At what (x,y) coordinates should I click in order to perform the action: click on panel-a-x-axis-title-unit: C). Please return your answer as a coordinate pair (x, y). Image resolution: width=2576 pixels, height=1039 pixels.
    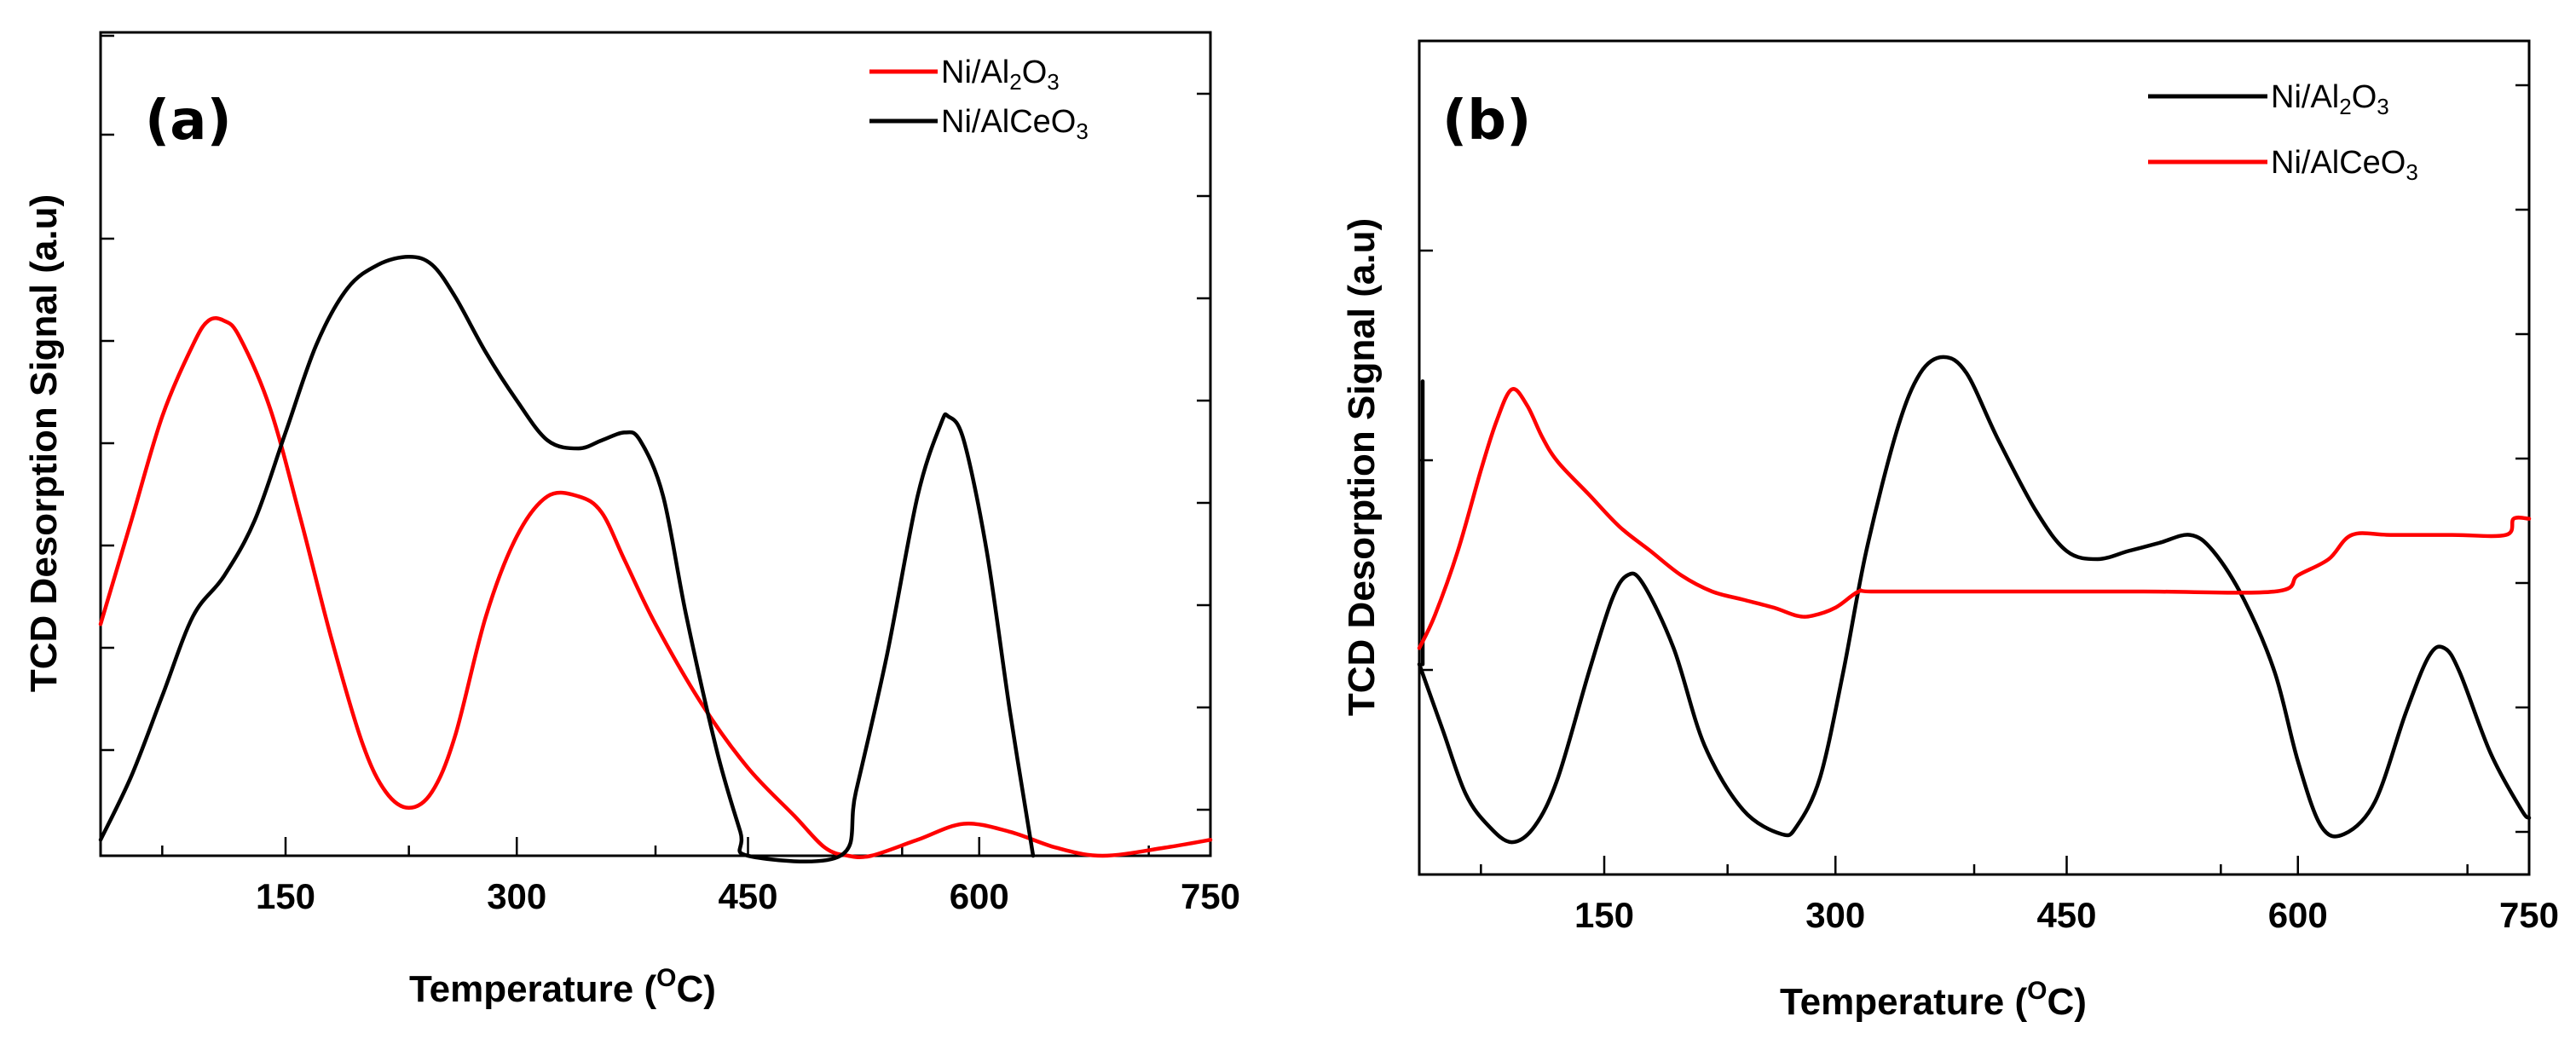
    Looking at the image, I should click on (696, 989).